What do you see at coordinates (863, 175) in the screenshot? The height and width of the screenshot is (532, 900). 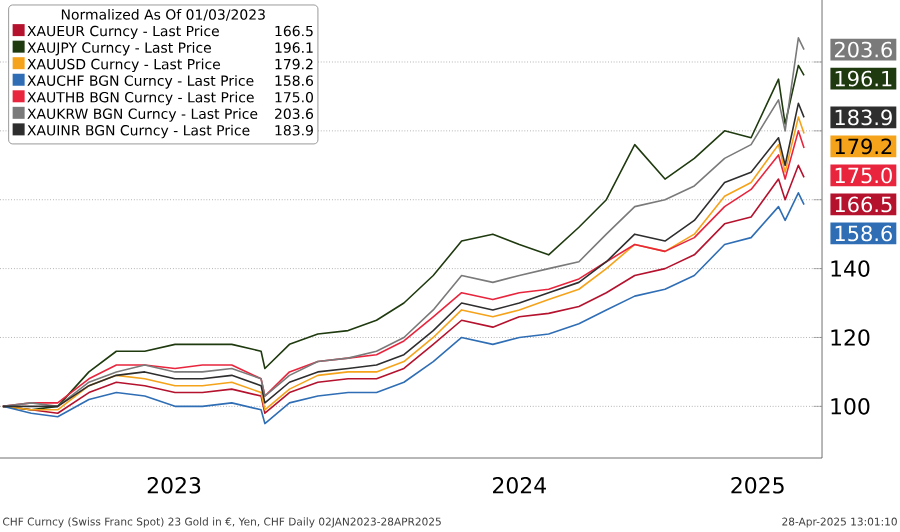 I see `data-label: 175.0` at bounding box center [863, 175].